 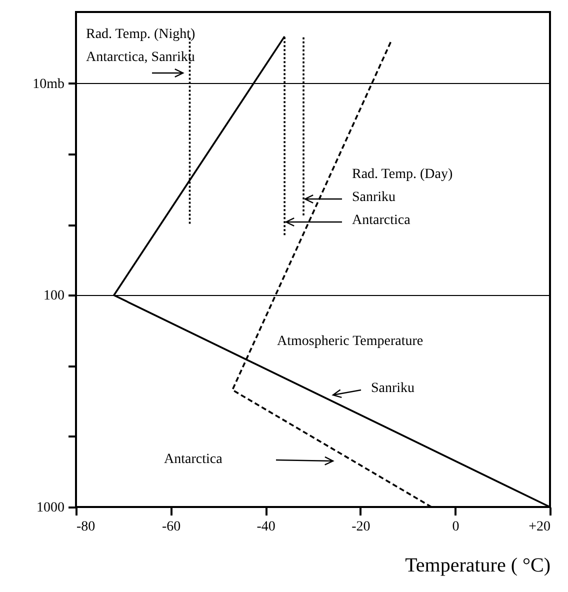 What do you see at coordinates (171, 527) in the screenshot?
I see `x-tick-label: -60` at bounding box center [171, 527].